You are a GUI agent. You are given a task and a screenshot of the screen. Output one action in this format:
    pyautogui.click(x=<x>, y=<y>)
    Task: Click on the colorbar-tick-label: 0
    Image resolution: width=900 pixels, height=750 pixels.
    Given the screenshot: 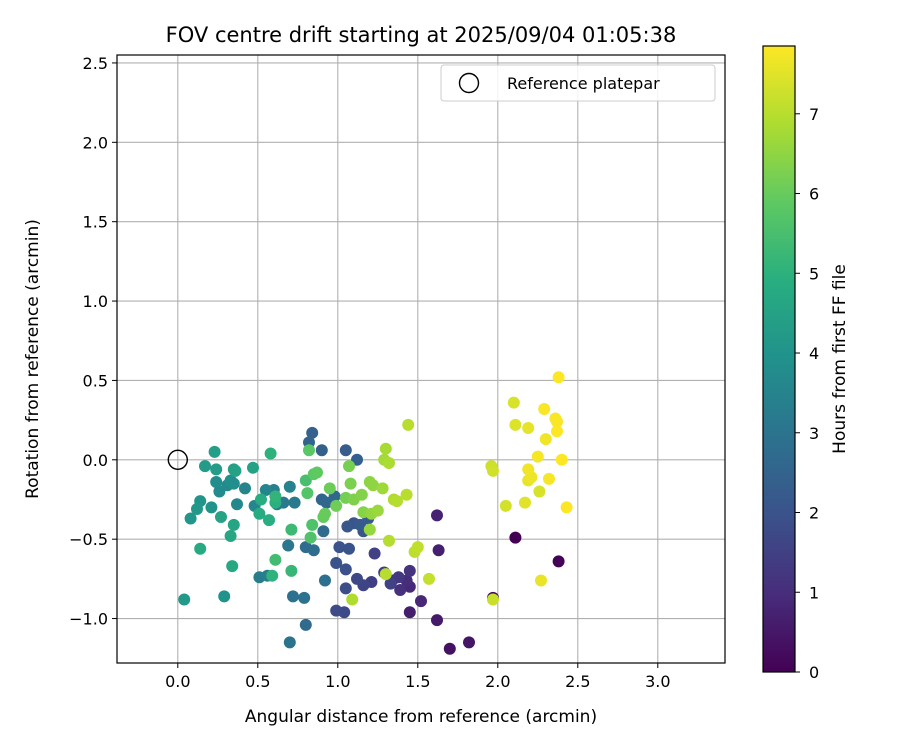 What is the action you would take?
    pyautogui.click(x=814, y=672)
    